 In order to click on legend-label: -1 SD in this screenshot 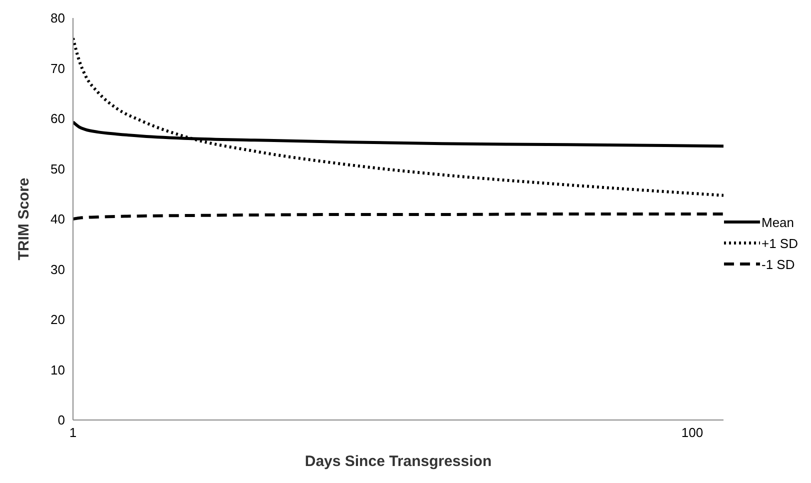, I will do `click(778, 264)`.